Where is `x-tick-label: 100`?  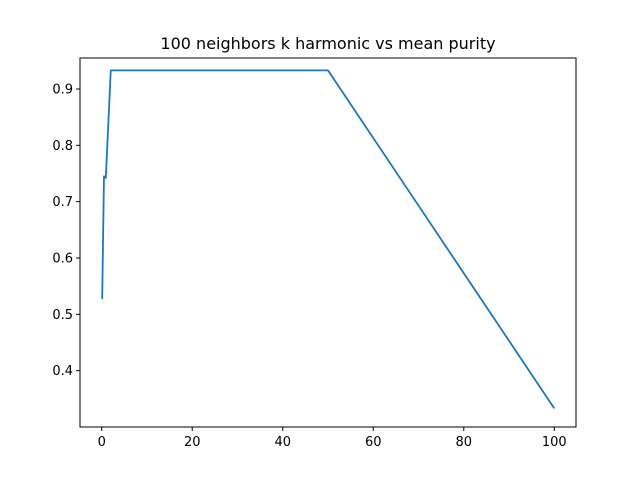
x-tick-label: 100 is located at coordinates (554, 442).